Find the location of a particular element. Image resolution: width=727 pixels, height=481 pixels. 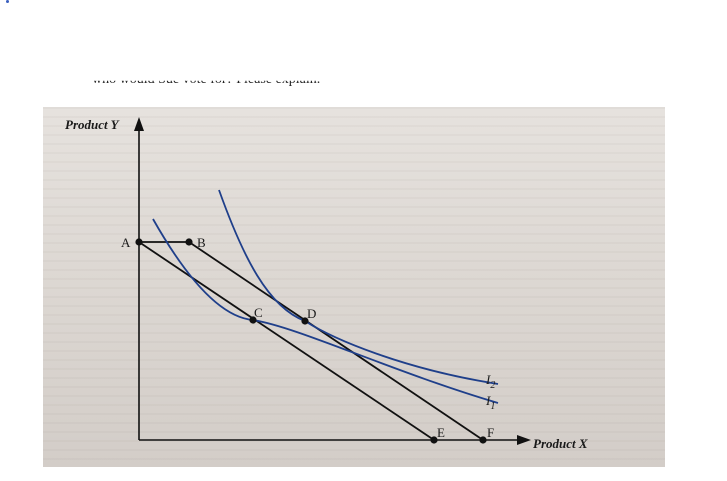

point-f-label: F is located at coordinates (490, 432).